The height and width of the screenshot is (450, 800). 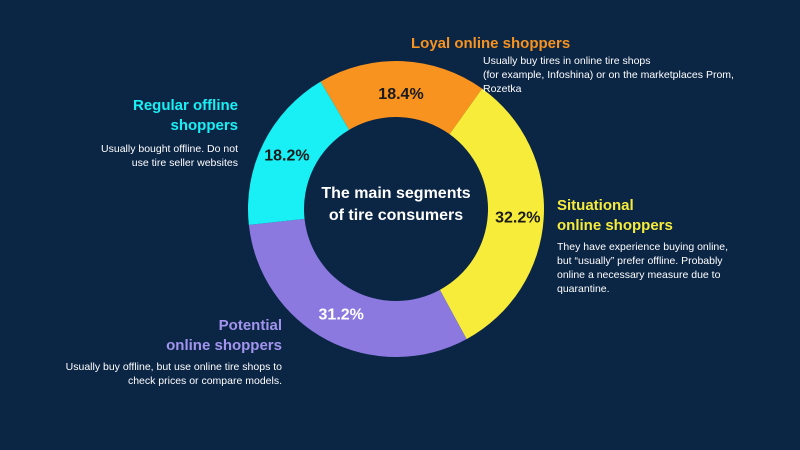 I want to click on potential-title-line-1: Potential, so click(x=250, y=325).